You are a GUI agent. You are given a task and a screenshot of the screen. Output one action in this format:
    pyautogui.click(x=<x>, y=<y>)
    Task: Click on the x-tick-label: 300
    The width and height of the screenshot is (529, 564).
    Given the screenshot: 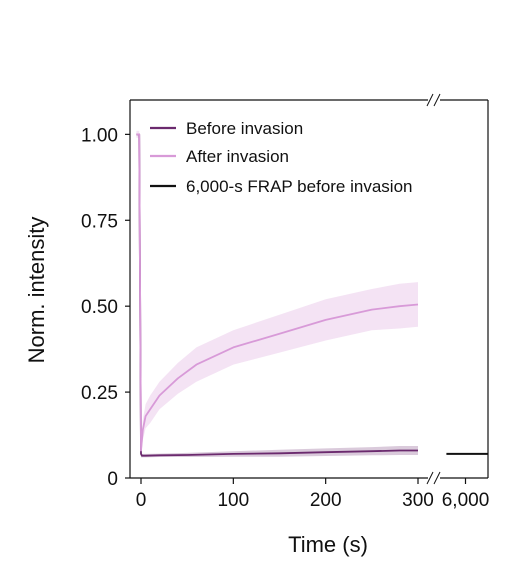 What is the action you would take?
    pyautogui.click(x=418, y=500)
    